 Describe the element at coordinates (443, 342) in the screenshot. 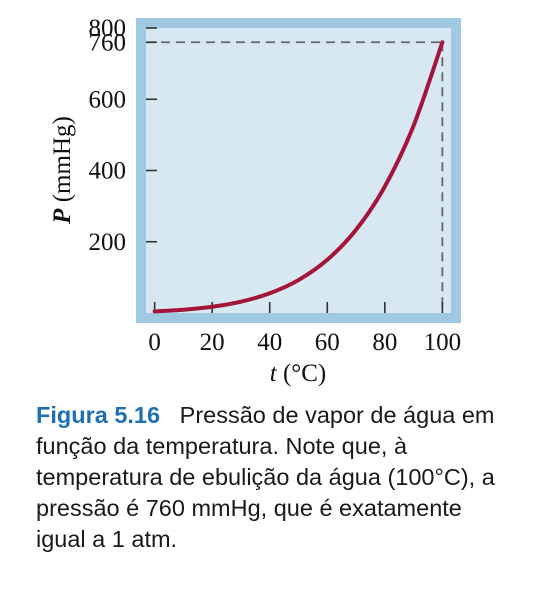

I see `x-tick-label: 100` at that location.